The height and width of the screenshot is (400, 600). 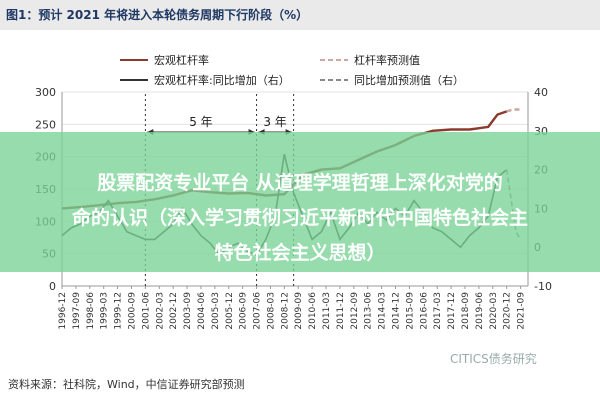 I want to click on x-tick-label: 1999-03, so click(x=105, y=311).